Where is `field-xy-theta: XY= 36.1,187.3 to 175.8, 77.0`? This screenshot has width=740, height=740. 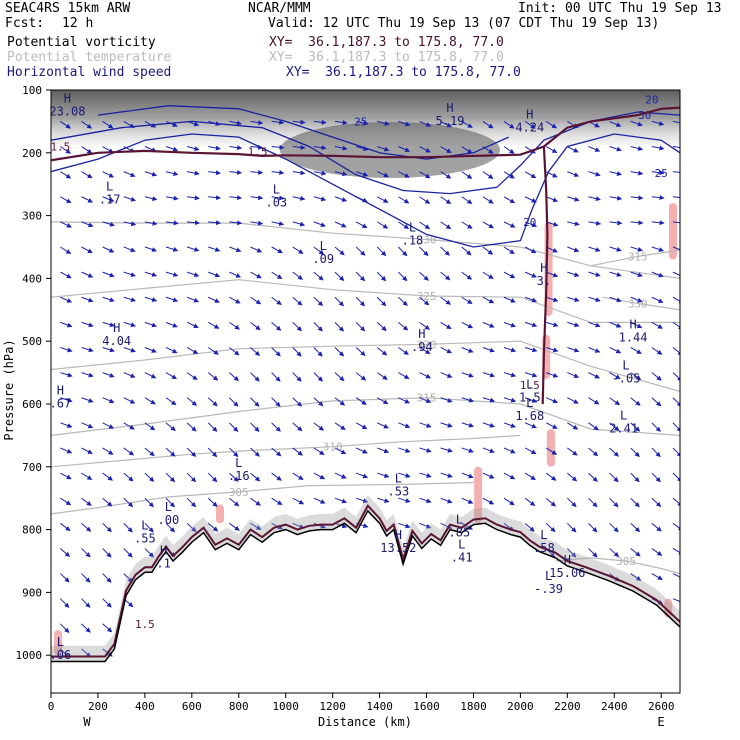
field-xy-theta: XY= 36.1,187.3 to 175.8, 77.0 is located at coordinates (386, 57).